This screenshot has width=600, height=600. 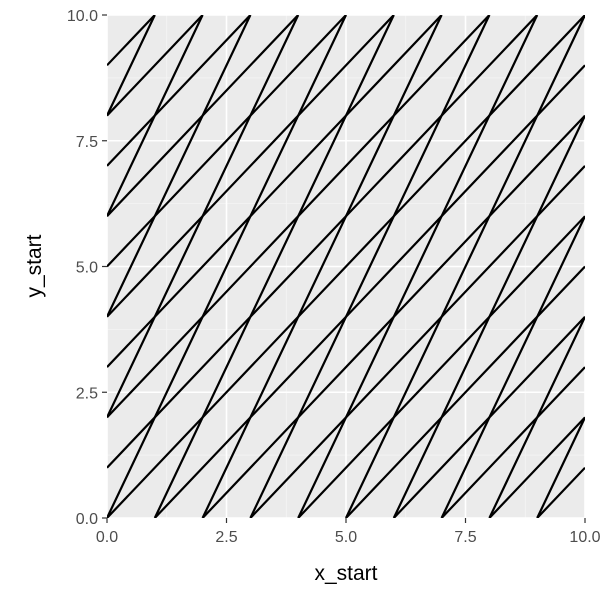 What do you see at coordinates (584, 537) in the screenshot?
I see `x-tick-label: 10.0` at bounding box center [584, 537].